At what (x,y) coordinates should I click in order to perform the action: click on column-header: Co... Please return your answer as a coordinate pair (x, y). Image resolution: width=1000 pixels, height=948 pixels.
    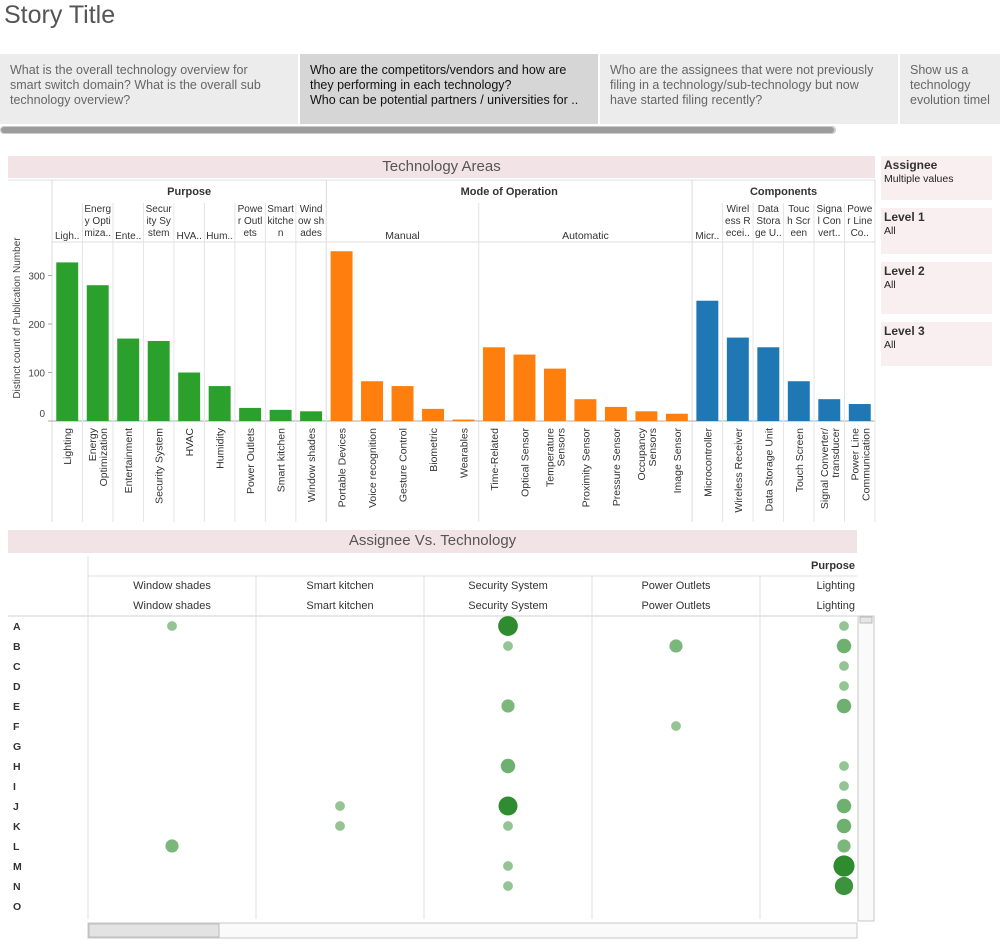
    Looking at the image, I should click on (860, 233).